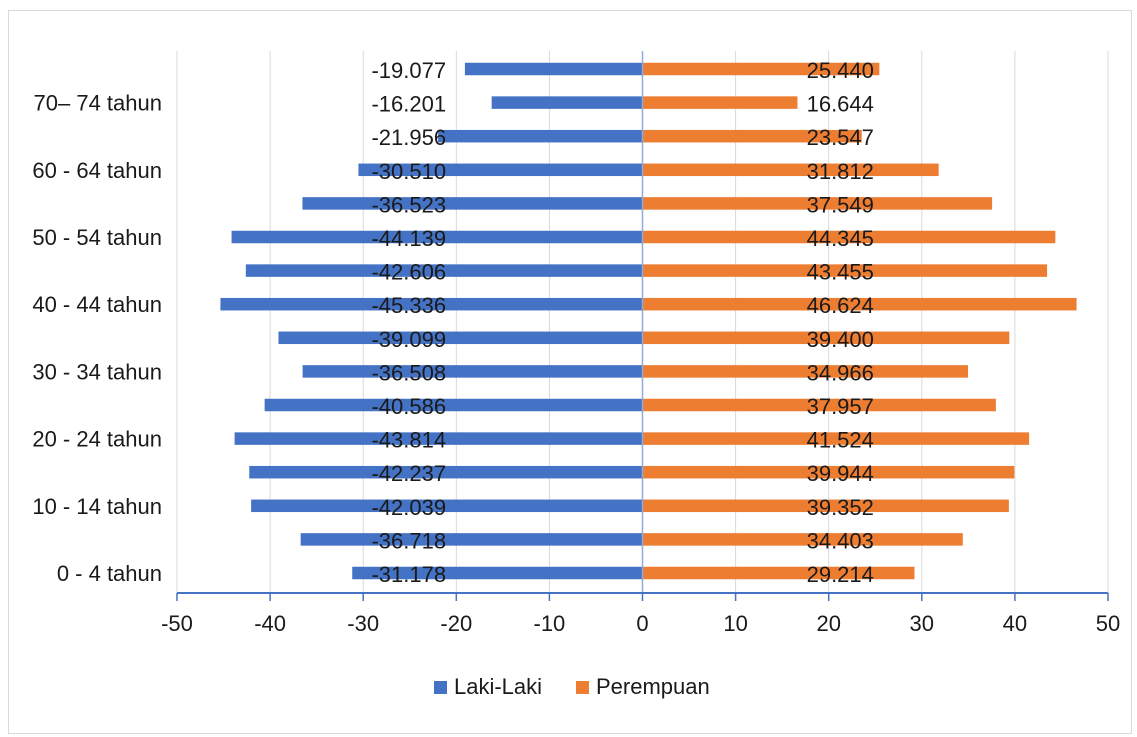 The height and width of the screenshot is (737, 1137). Describe the element at coordinates (98, 103) in the screenshot. I see `category-label: 70– 74 tahun` at that location.